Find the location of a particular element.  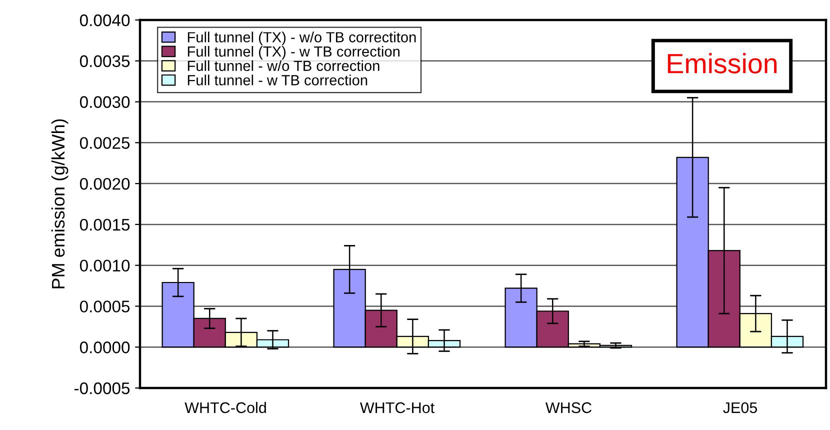

y-tick-label: 0.0030 is located at coordinates (105, 102).